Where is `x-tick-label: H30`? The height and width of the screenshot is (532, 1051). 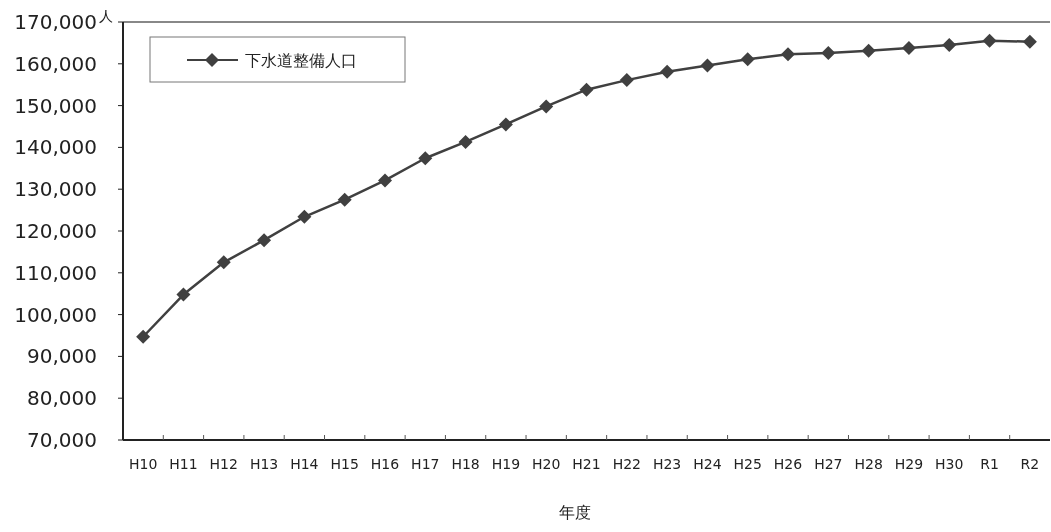
x-tick-label: H30 is located at coordinates (949, 464).